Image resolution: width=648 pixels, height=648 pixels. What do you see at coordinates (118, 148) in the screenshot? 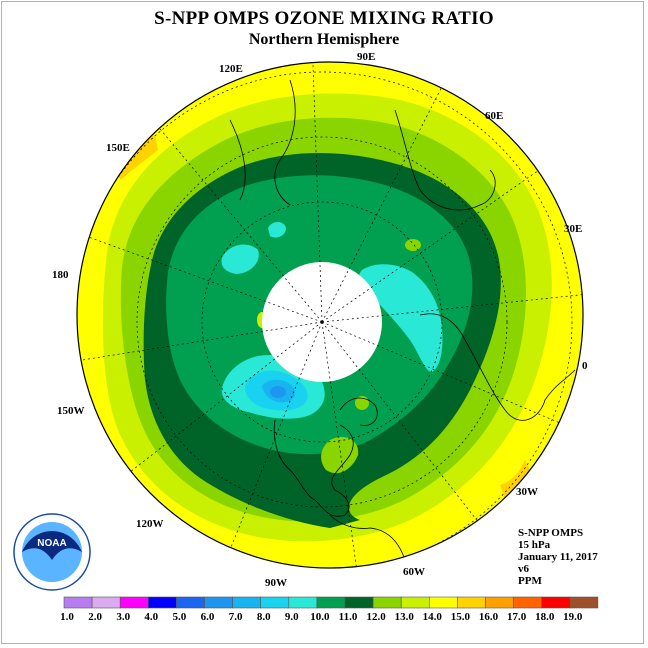
I see `longitude-label: 150E` at bounding box center [118, 148].